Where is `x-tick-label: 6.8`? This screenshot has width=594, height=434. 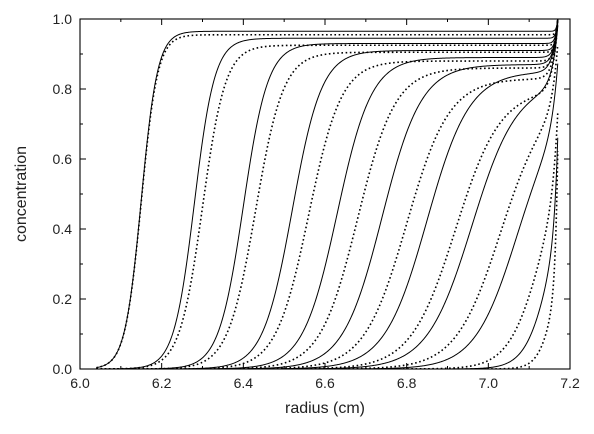
x-tick-label: 6.8 is located at coordinates (407, 383).